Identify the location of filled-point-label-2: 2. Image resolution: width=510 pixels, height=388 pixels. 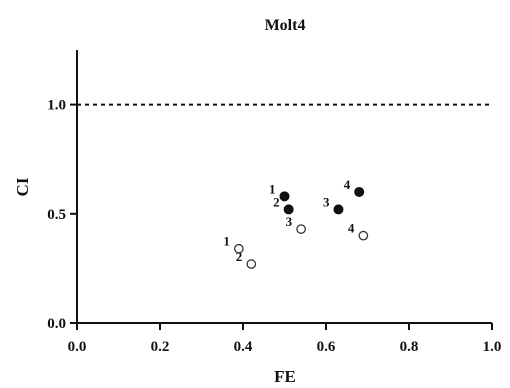
(276, 201).